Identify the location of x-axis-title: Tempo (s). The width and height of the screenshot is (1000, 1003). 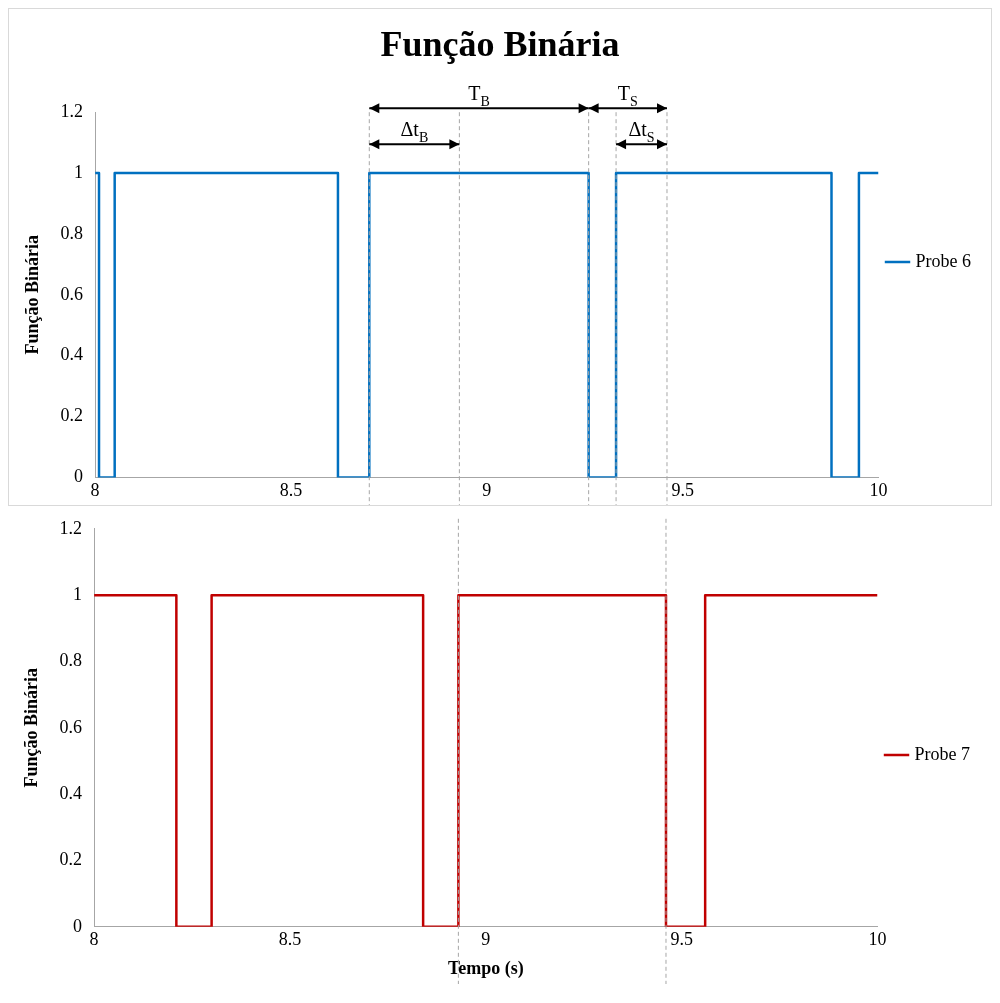
(485, 968).